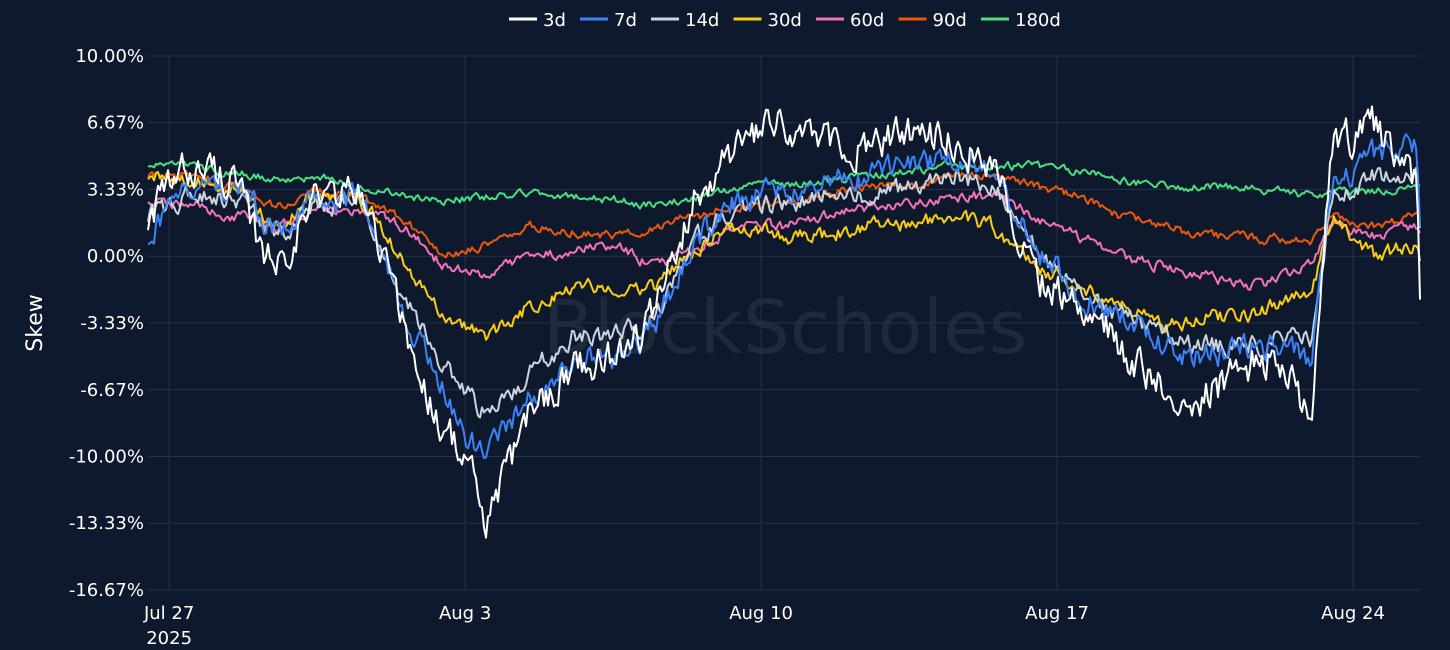  I want to click on legend-item-90d: 90d, so click(932, 20).